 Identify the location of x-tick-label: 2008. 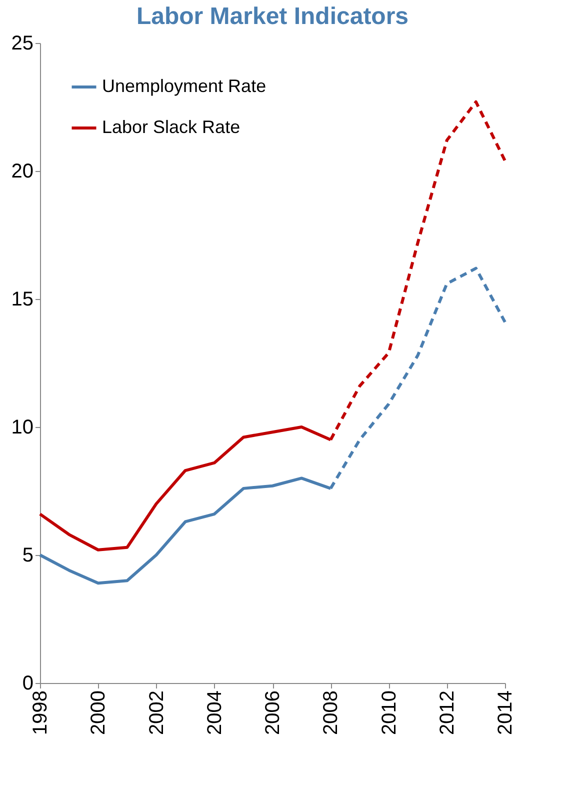
(331, 712).